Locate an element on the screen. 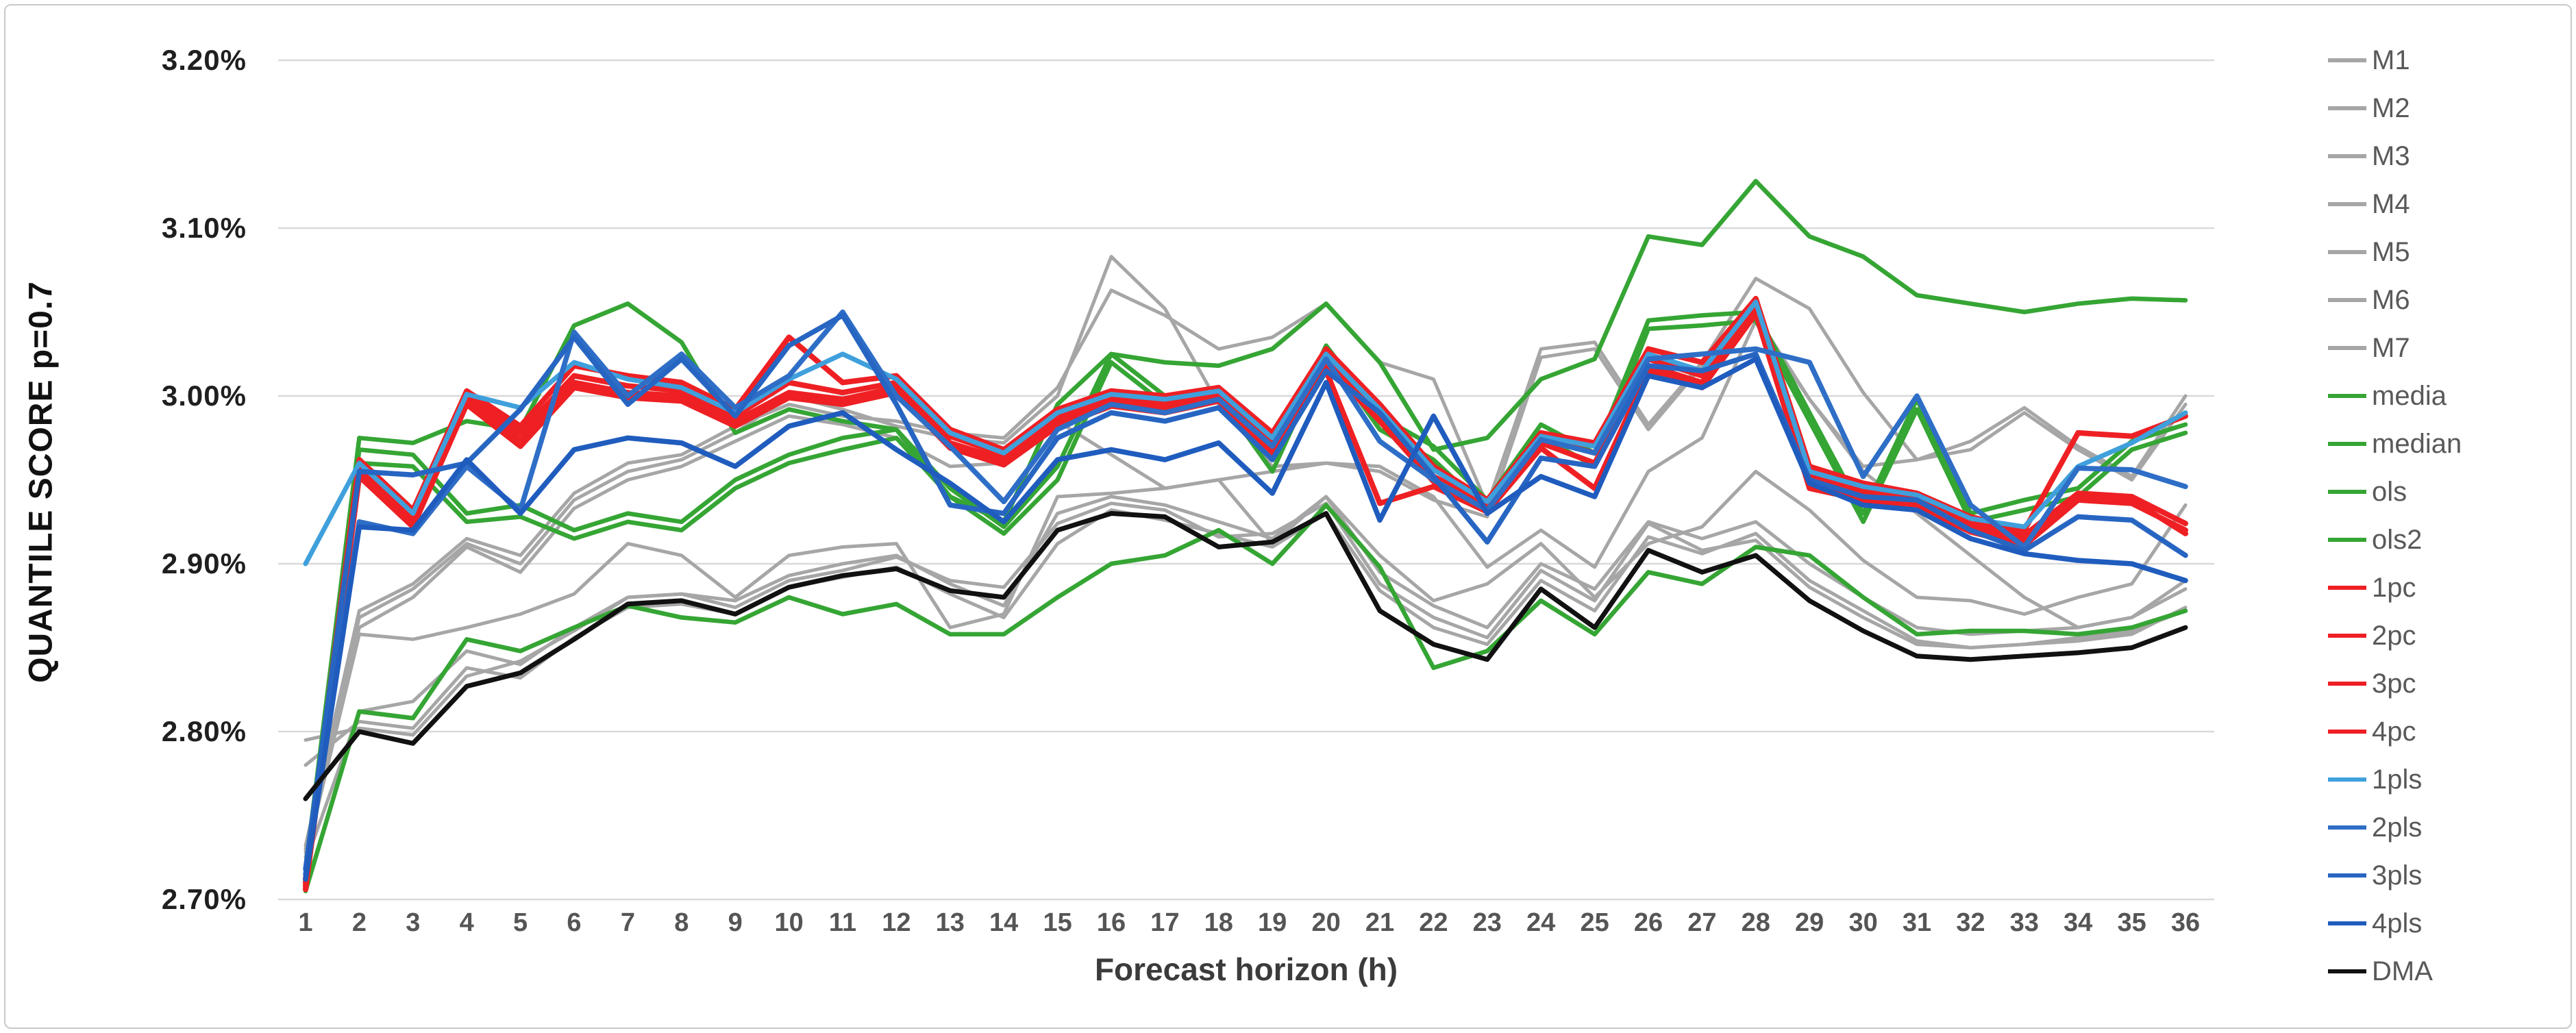 The width and height of the screenshot is (2576, 1033). legend-swatch-1pls is located at coordinates (2347, 779).